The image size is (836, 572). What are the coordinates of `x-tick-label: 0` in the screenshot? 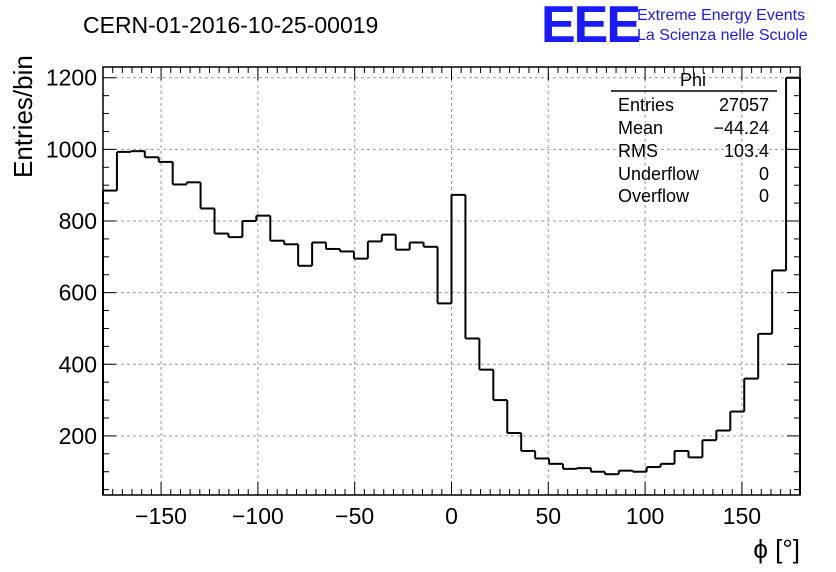 It's located at (451, 516).